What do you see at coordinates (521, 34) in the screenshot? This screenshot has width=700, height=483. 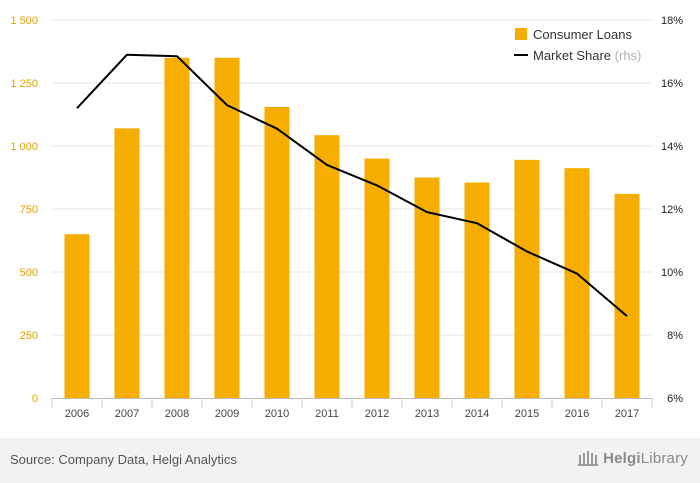 I see `legend-swatch-consumer-loans` at bounding box center [521, 34].